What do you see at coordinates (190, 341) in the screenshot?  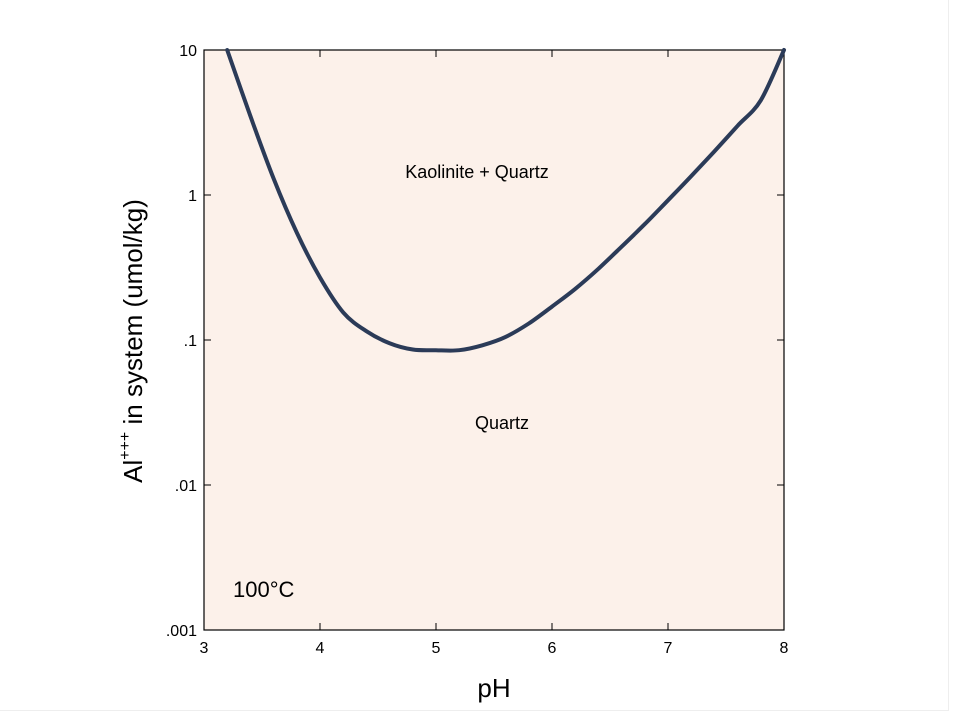 I see `y-tick-label: .1` at bounding box center [190, 341].